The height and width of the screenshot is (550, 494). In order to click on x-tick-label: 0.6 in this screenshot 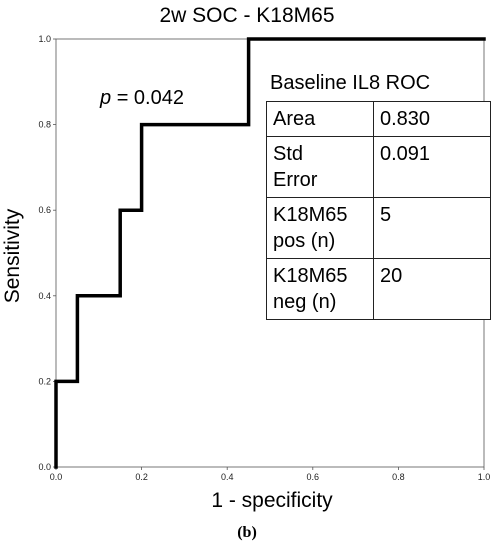, I will do `click(313, 477)`.